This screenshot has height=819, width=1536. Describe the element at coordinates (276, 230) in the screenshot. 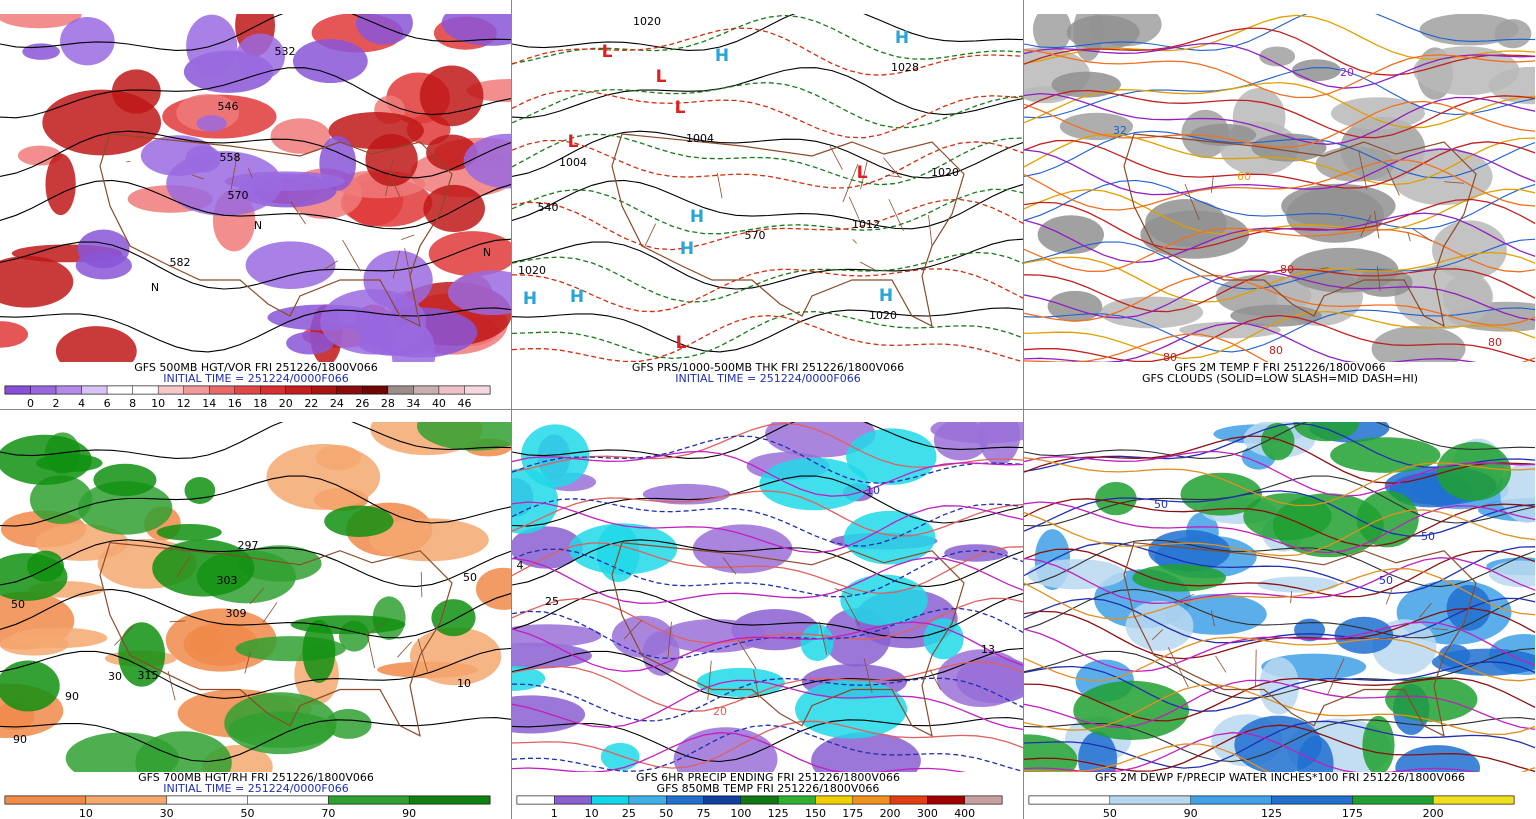

I see `coastline` at that location.